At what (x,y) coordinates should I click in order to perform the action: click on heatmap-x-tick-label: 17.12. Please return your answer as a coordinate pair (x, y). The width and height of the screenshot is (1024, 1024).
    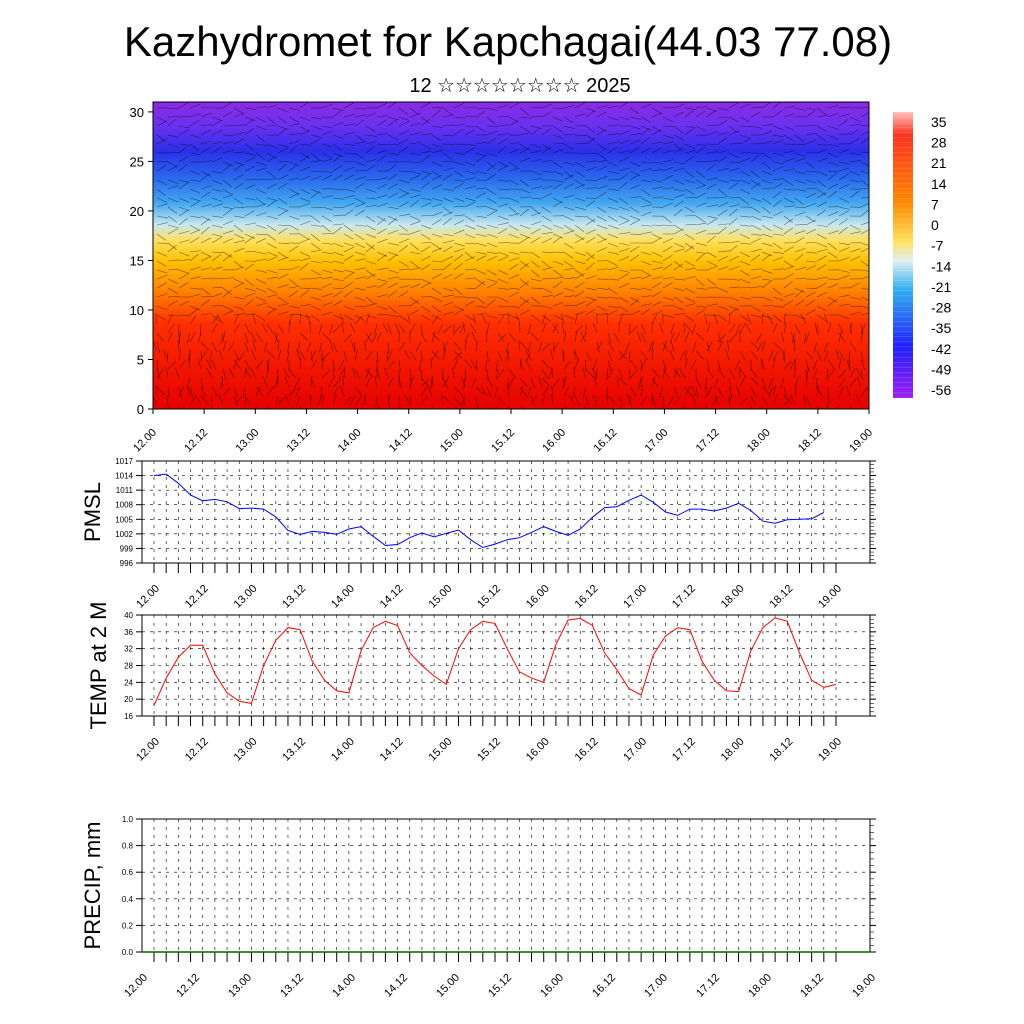
    Looking at the image, I should click on (708, 441).